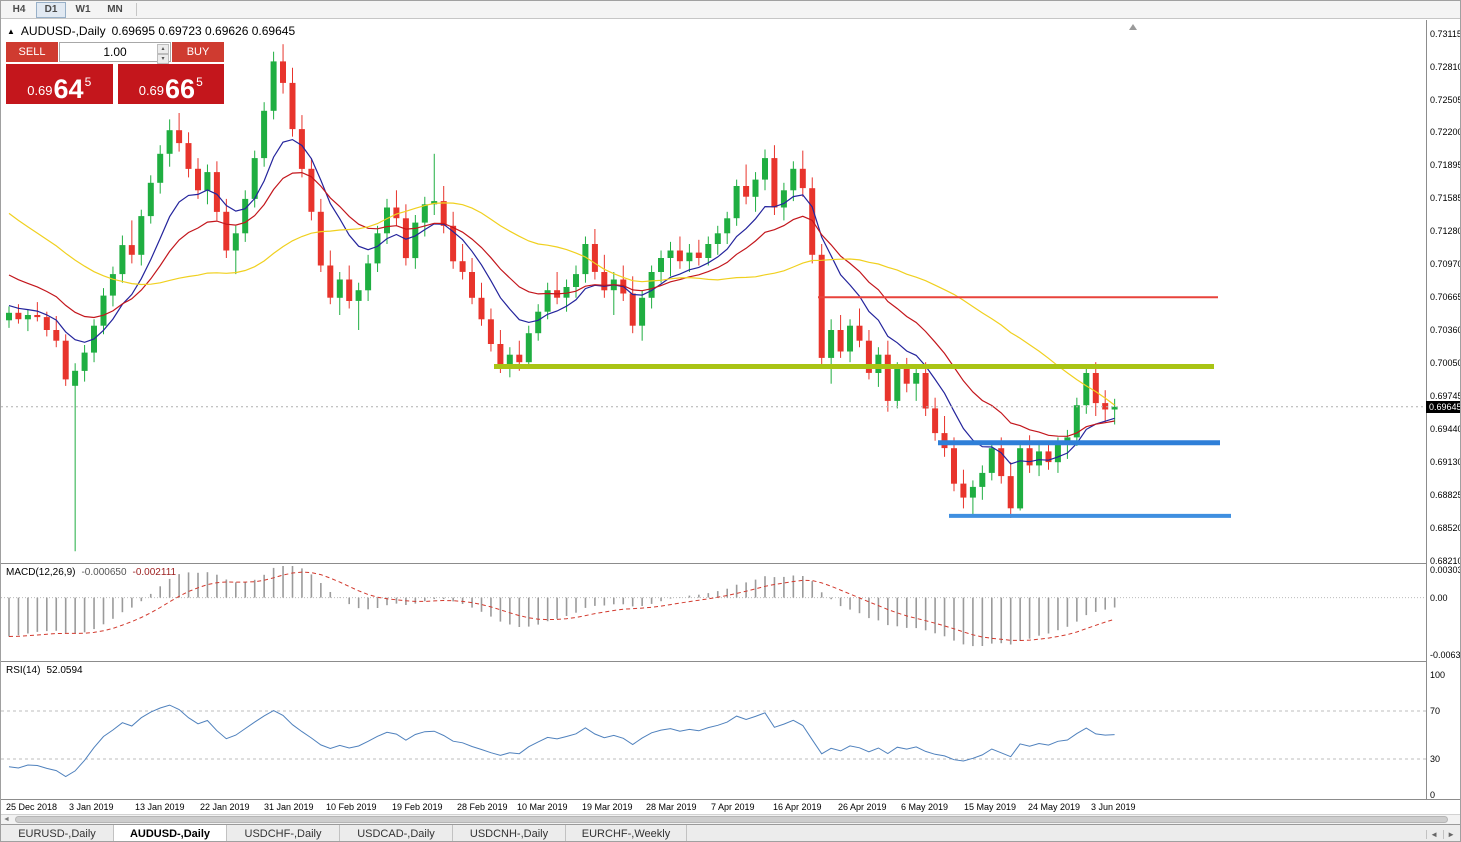  What do you see at coordinates (1445, 132) in the screenshot?
I see `price-axis-label: 0.72200` at bounding box center [1445, 132].